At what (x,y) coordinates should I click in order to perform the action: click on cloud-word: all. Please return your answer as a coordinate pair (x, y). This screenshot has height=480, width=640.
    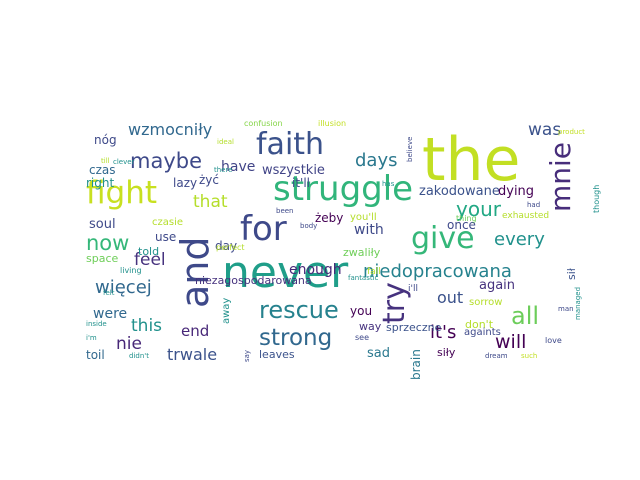
    Looking at the image, I should click on (525, 316).